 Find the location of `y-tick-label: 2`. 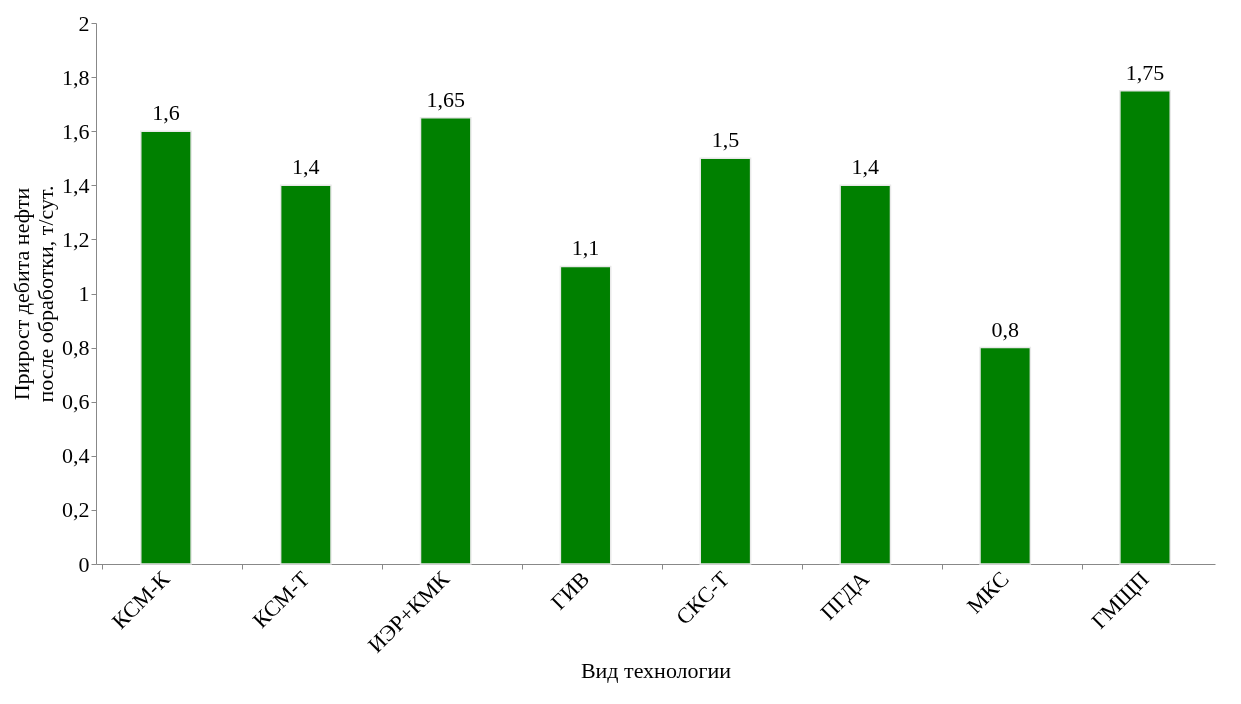

y-tick-label: 2 is located at coordinates (84, 23).